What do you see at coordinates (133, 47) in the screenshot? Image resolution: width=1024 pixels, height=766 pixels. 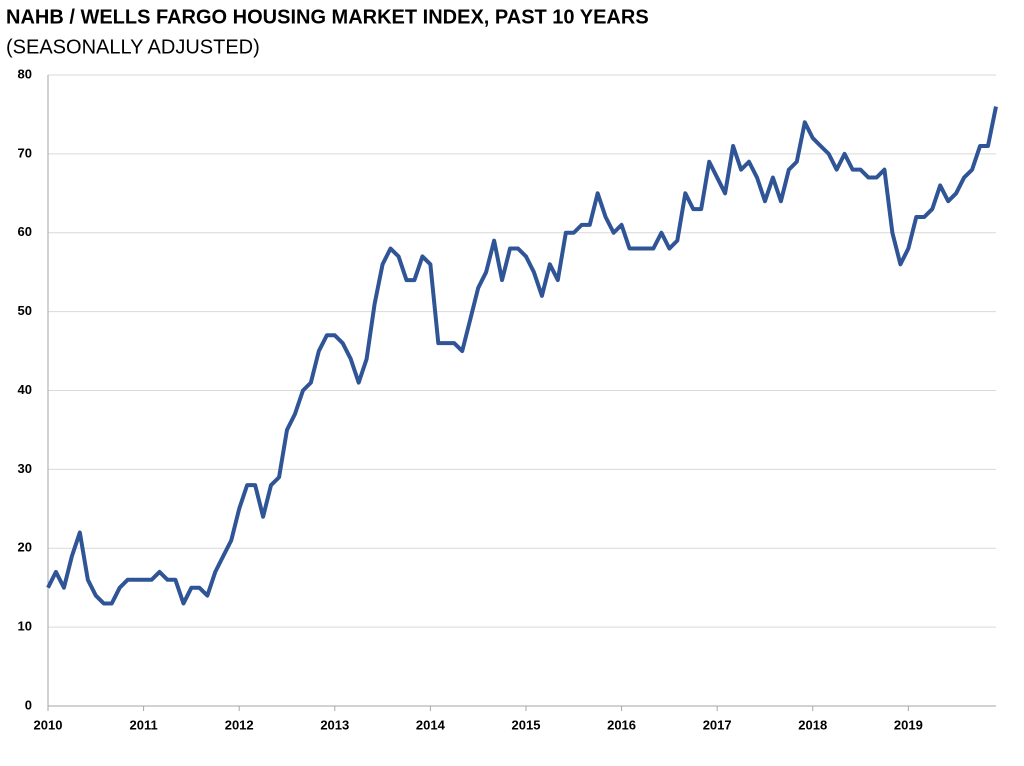 I see `chart-subtitle: (SEASONALLY ADJUSTED)` at bounding box center [133, 47].